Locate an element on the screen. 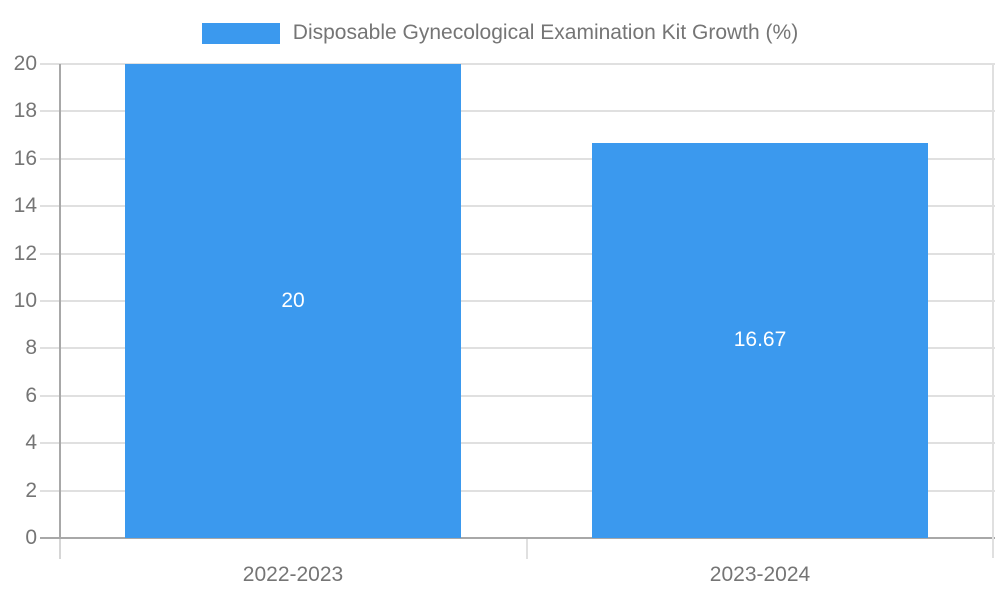 This screenshot has height=600, width=1000. x-axis-line is located at coordinates (517, 538).